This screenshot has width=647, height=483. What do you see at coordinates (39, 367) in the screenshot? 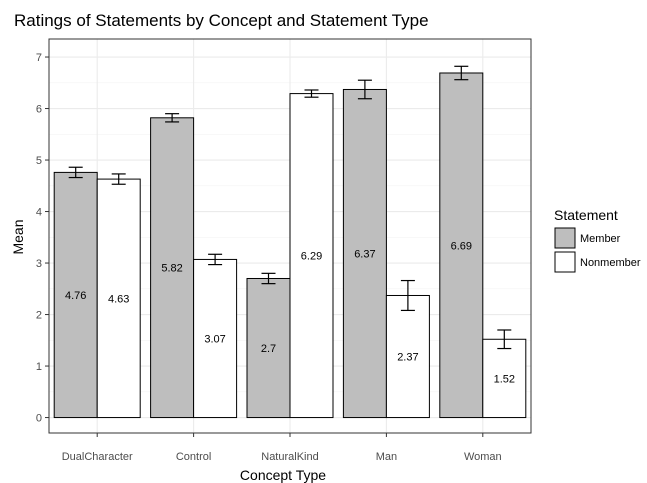
I see `y-tick-label: 1` at bounding box center [39, 367].